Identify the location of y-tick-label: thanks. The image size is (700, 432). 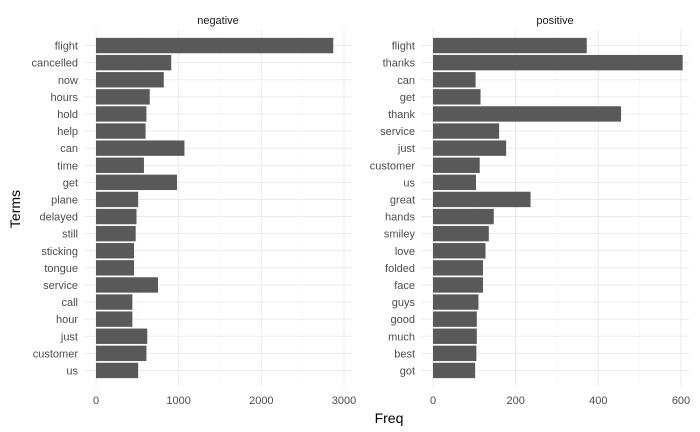
(399, 64).